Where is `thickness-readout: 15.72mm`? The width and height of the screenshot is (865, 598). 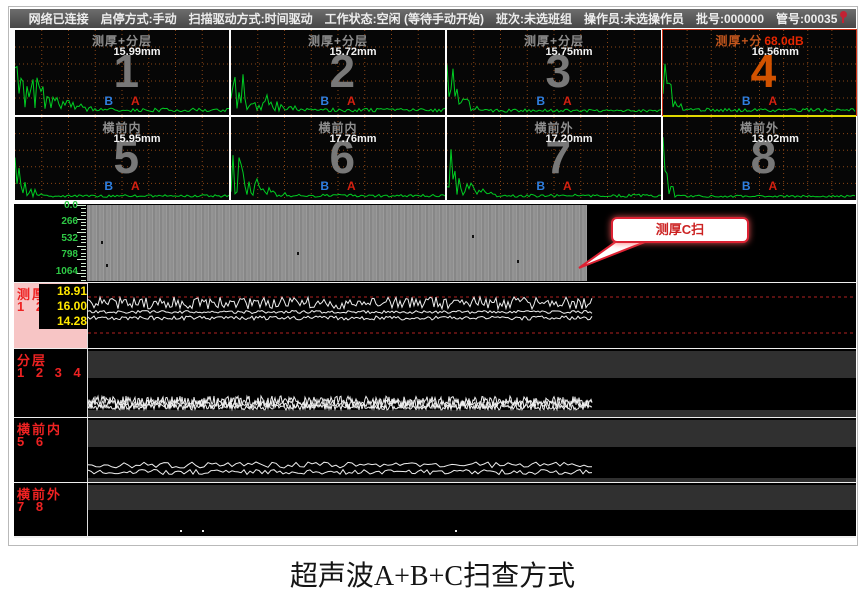 thickness-readout: 15.72mm is located at coordinates (353, 52).